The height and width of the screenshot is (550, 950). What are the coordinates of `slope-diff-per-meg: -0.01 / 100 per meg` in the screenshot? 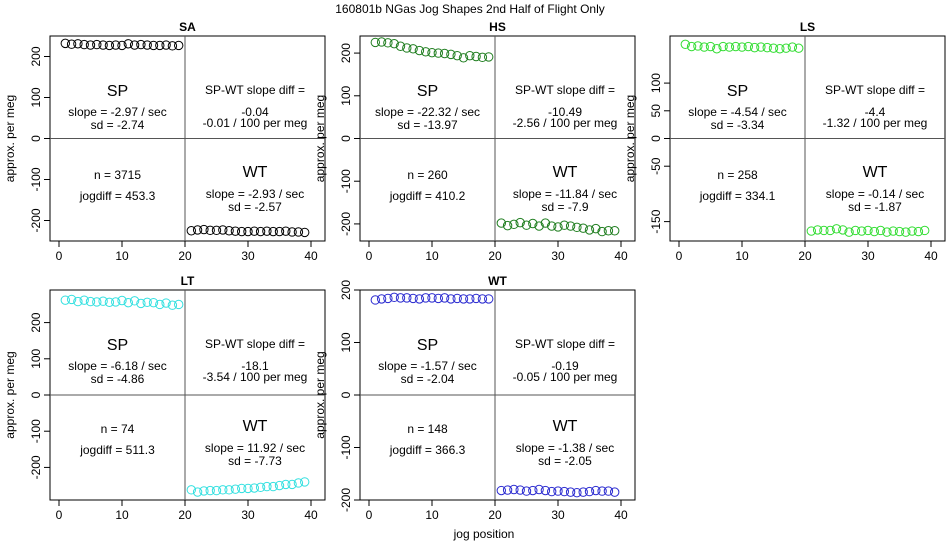 It's located at (255, 123).